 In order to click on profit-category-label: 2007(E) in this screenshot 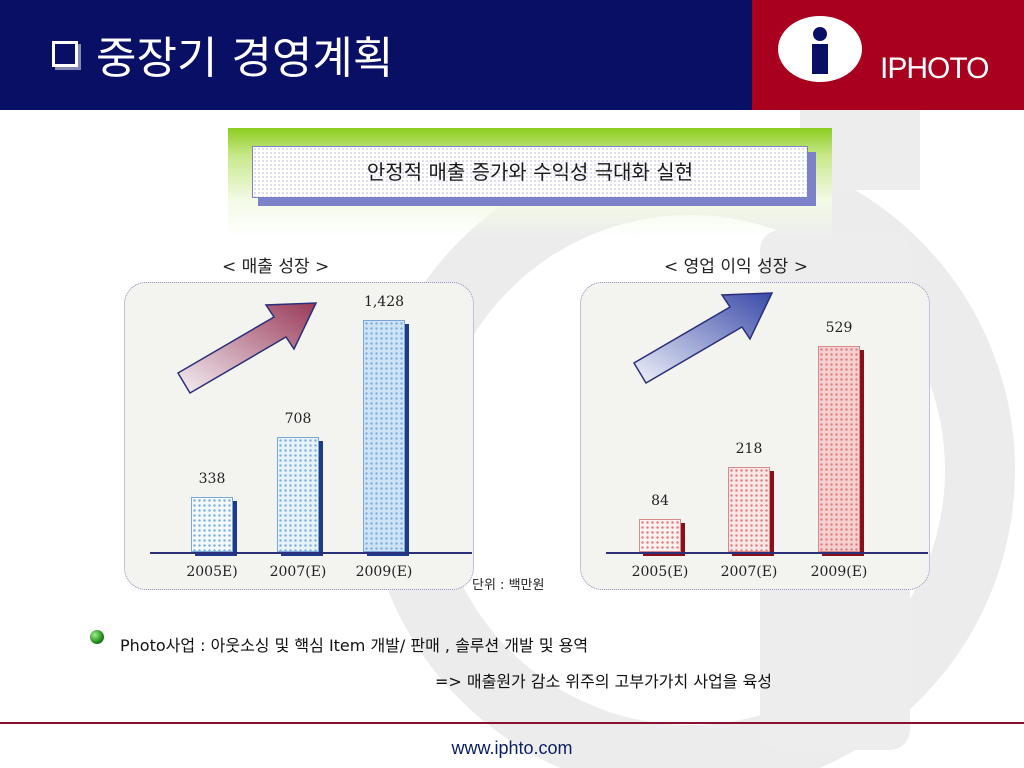, I will do `click(749, 572)`.